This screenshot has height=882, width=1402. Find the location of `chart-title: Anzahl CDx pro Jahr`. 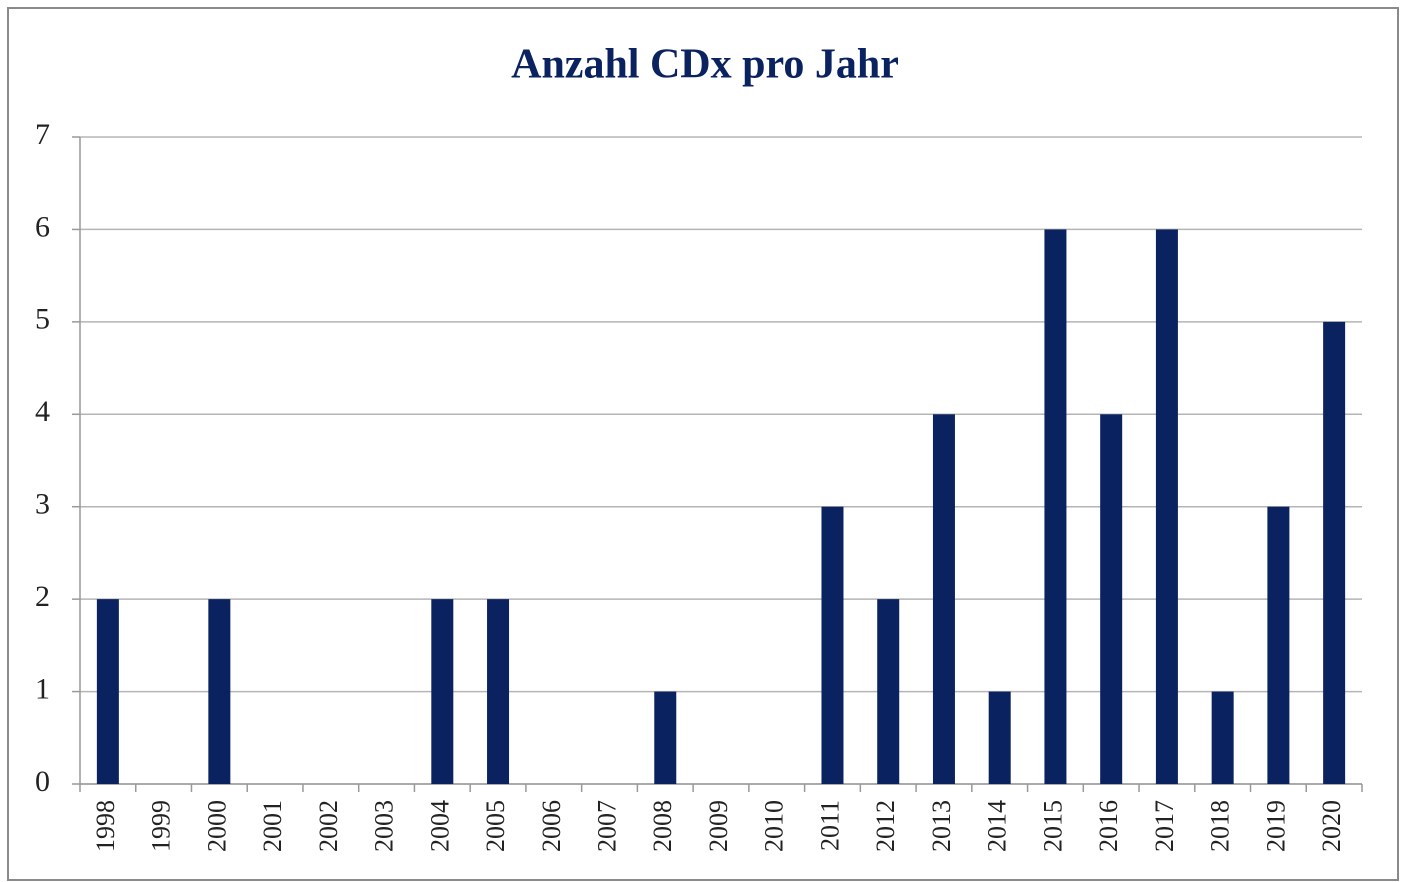

chart-title: Anzahl CDx pro Jahr is located at coordinates (705, 65).